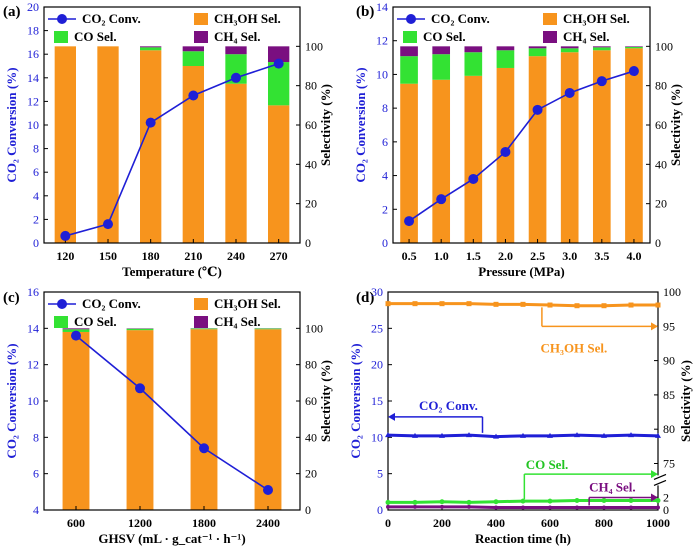 The width and height of the screenshot is (700, 550). Describe the element at coordinates (669, 463) in the screenshot. I see `y-right-tick-label: 75` at that location.